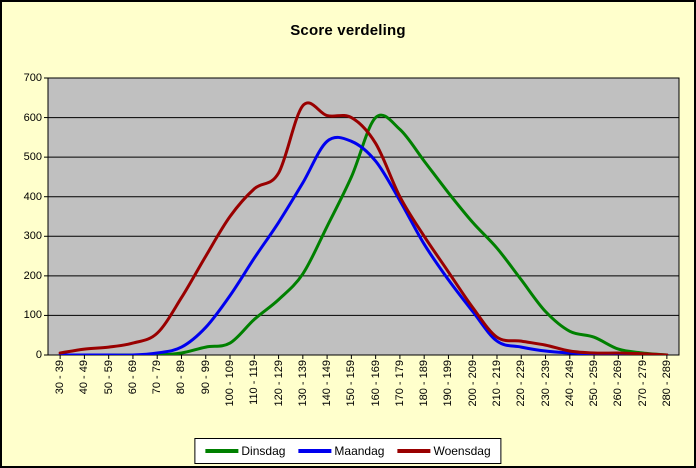 The image size is (696, 468). Describe the element at coordinates (181, 377) in the screenshot. I see `x-axis-label: 80 - 89` at that location.